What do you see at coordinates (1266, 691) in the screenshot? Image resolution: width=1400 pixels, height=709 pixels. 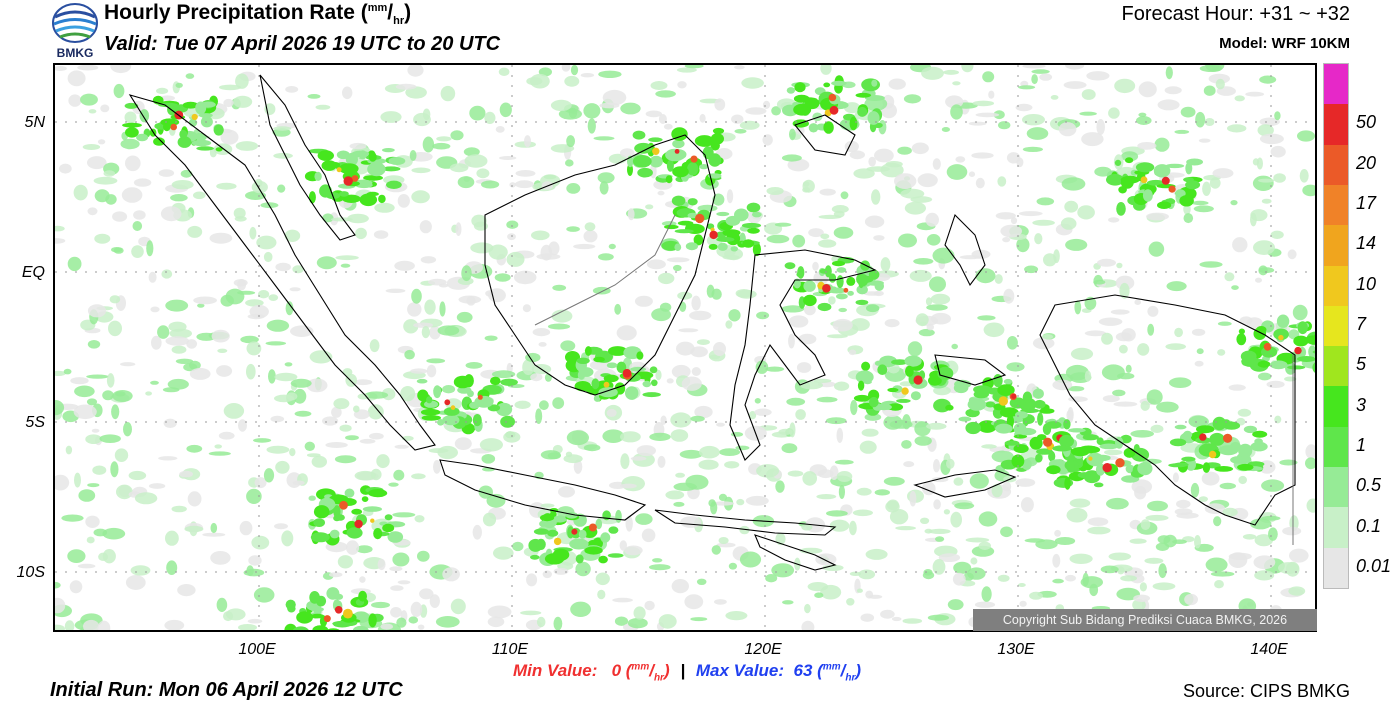 I see `source-credit: Source: CIPS BMKG` at bounding box center [1266, 691].